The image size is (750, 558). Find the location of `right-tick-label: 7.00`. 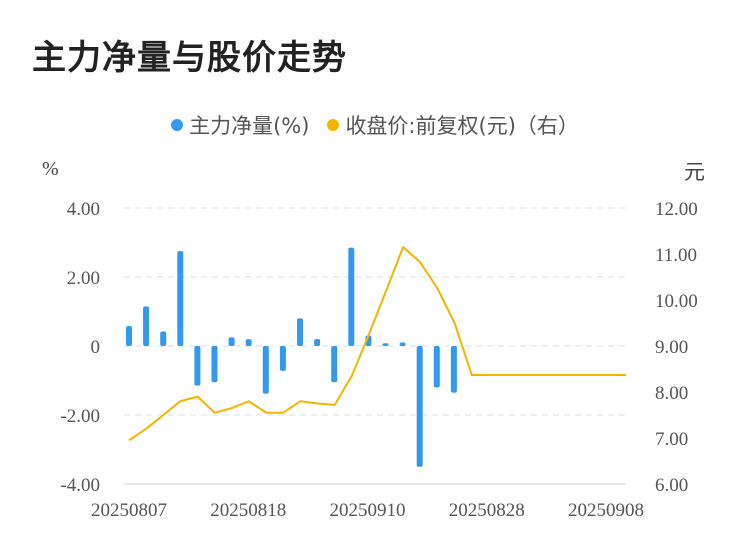

right-tick-label: 7.00 is located at coordinates (671, 439).